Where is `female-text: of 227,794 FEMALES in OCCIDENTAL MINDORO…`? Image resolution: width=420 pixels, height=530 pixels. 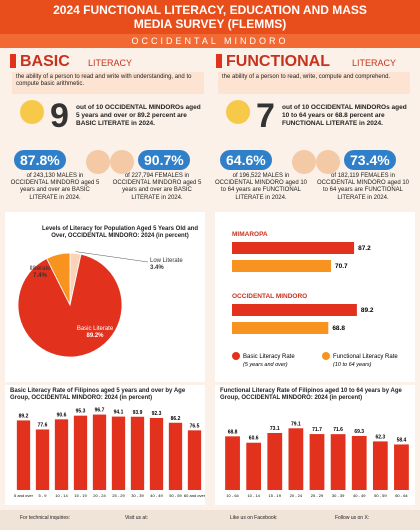
female-text: of 227,794 FEMALES in OCCIDENTAL MINDORO… is located at coordinates (157, 187).